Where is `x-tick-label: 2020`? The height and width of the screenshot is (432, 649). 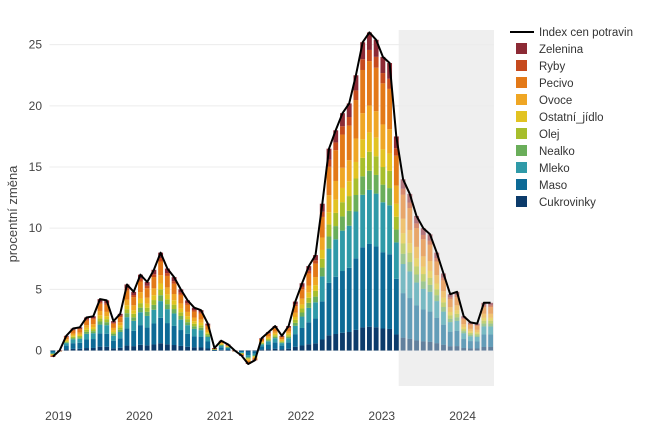 x-tick-label: 2020 is located at coordinates (139, 416).